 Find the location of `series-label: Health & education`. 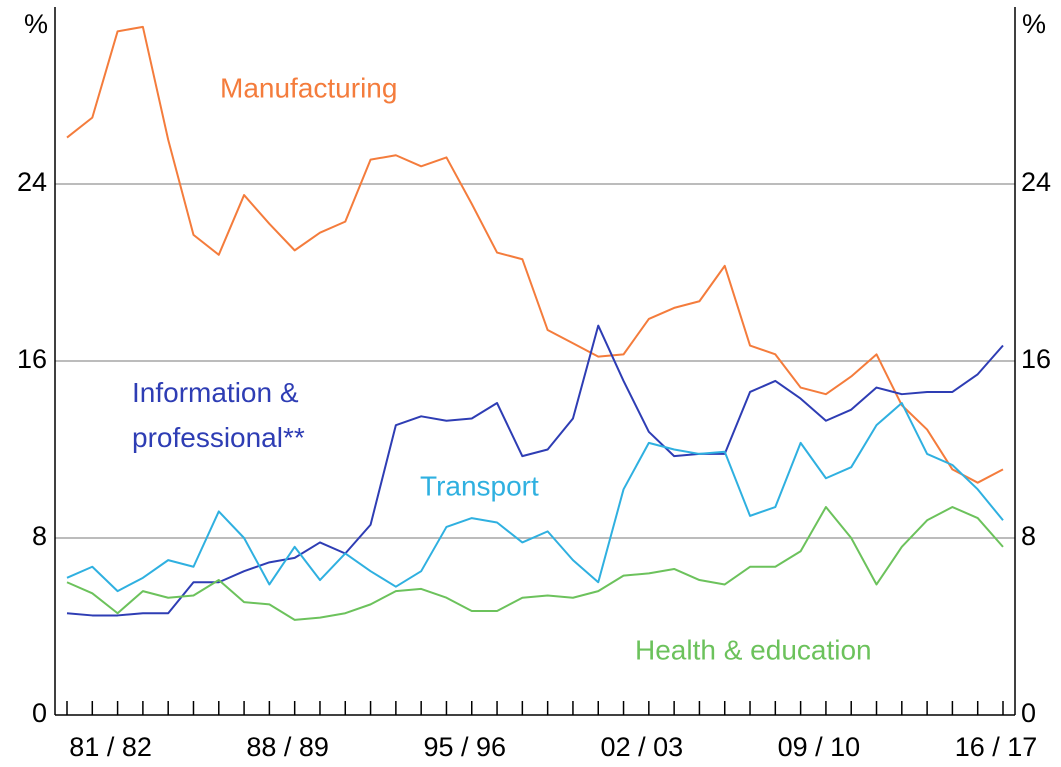

series-label: Health & education is located at coordinates (753, 649).